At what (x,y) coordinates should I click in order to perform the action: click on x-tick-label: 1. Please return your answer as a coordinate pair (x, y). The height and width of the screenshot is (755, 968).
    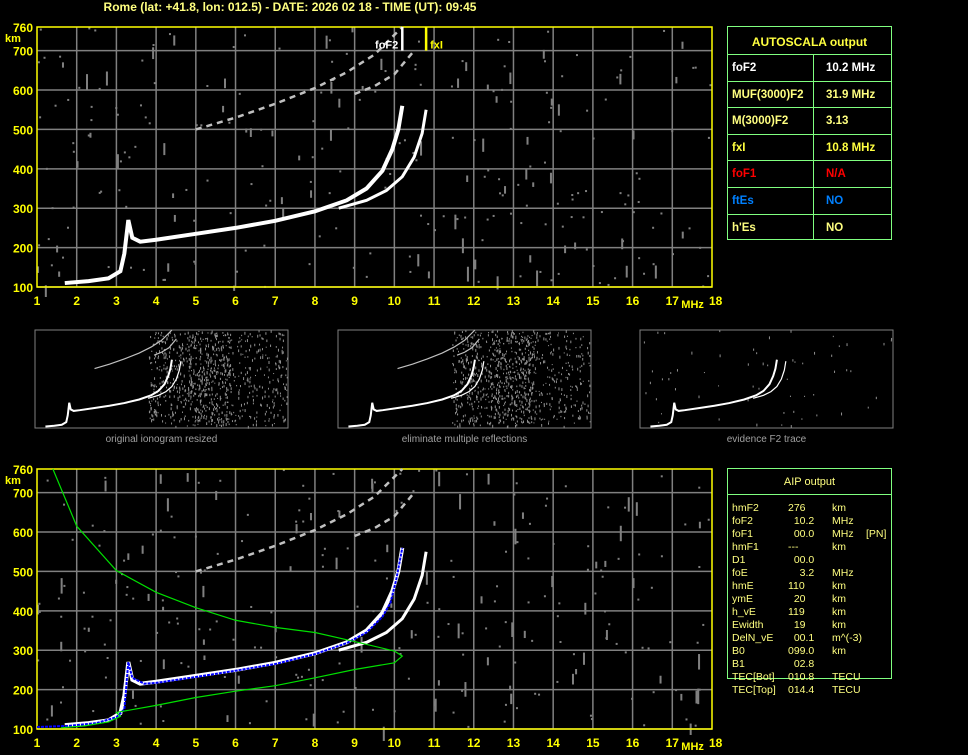
    Looking at the image, I should click on (37, 301).